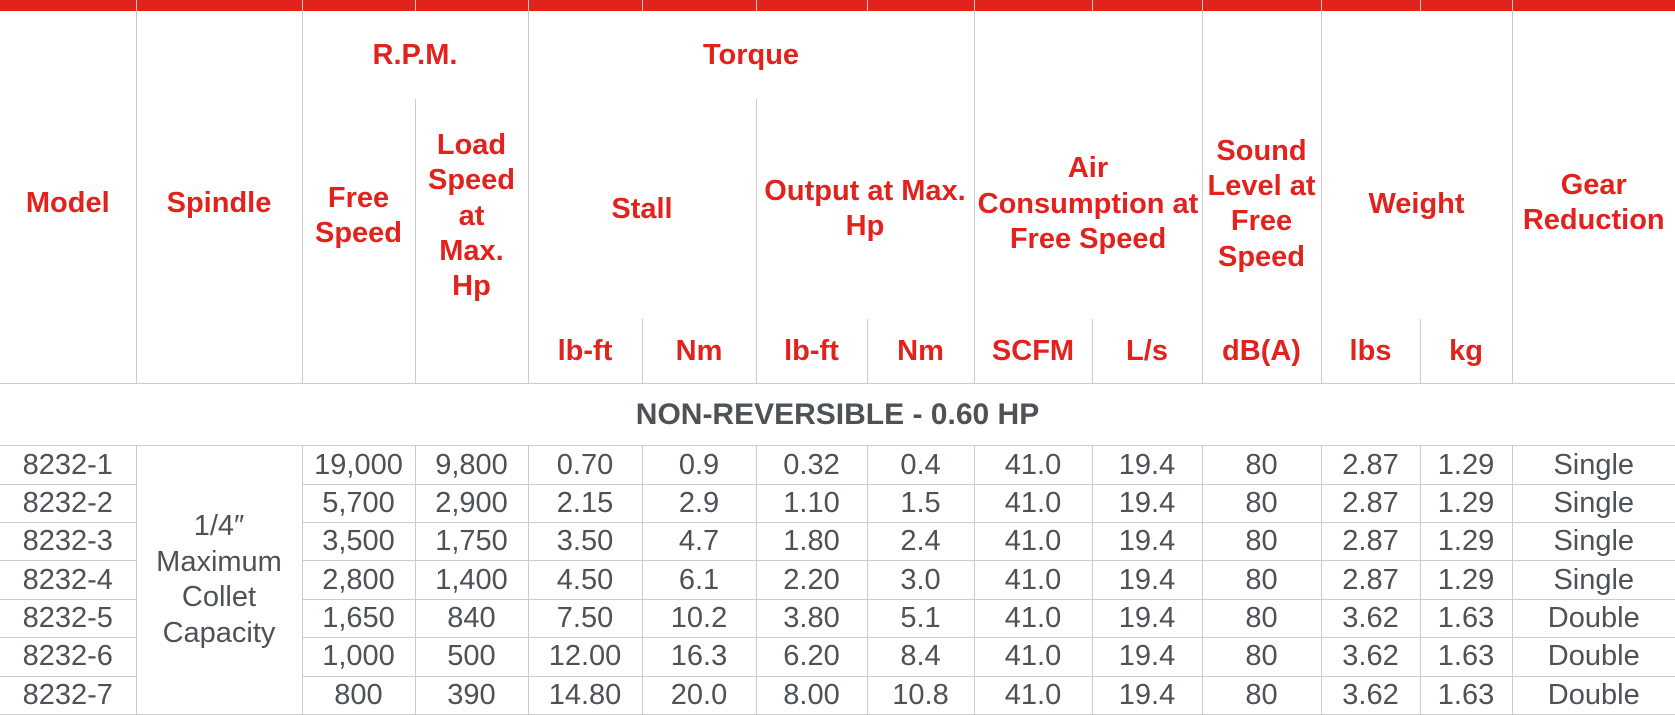 This screenshot has height=715, width=1675. I want to click on cell-stall-nm: 10.2, so click(699, 619).